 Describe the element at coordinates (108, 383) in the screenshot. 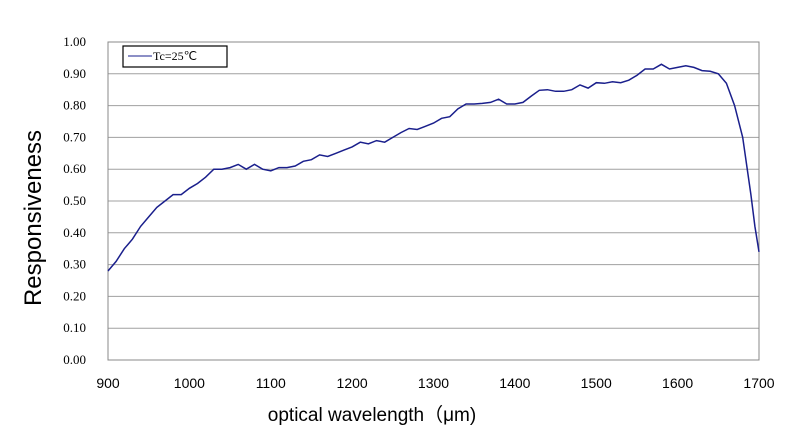

I see `x-tick-label: 900` at that location.